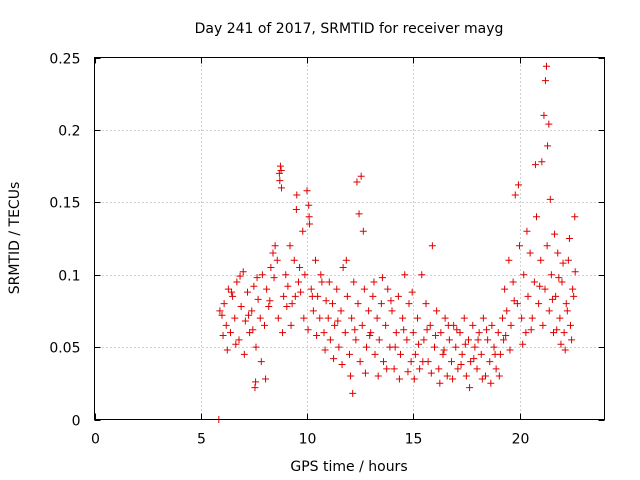  I want to click on y-tick-label: 0.15, so click(64, 204).